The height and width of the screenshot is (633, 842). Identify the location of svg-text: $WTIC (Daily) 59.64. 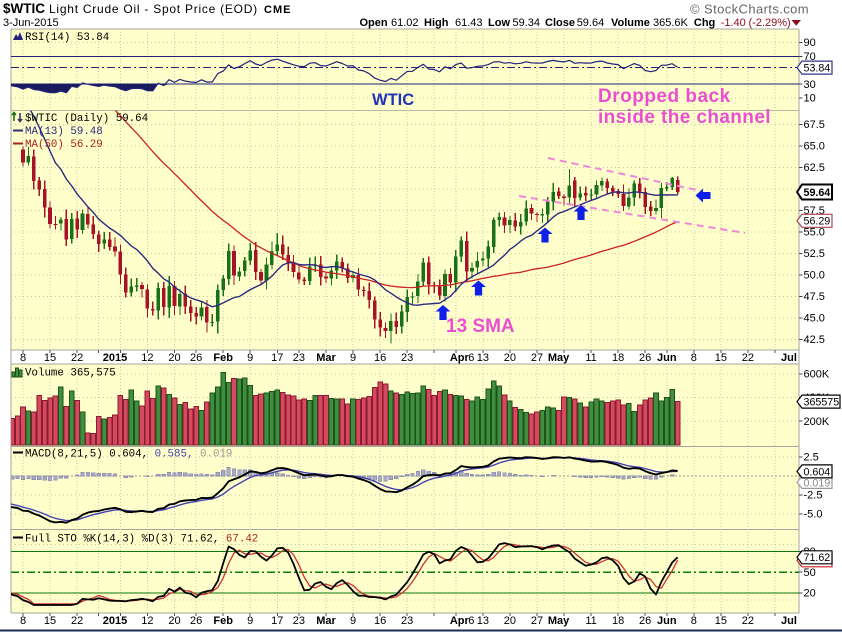
(86, 119).